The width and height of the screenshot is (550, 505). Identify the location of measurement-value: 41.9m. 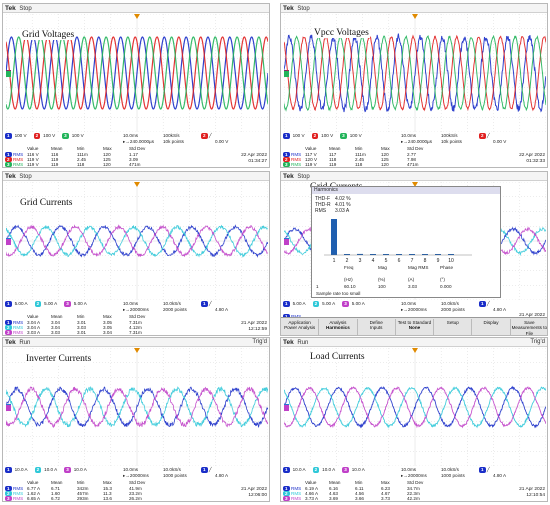
(135, 488).